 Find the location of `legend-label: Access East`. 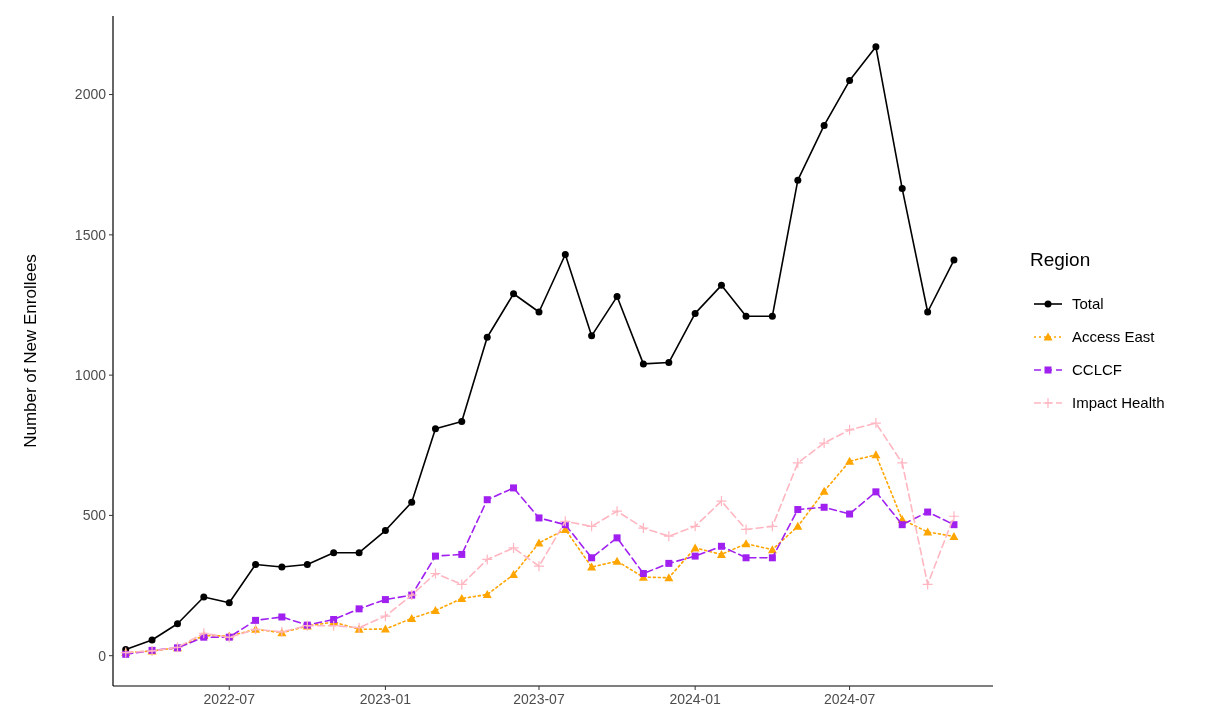

legend-label: Access East is located at coordinates (1114, 337).